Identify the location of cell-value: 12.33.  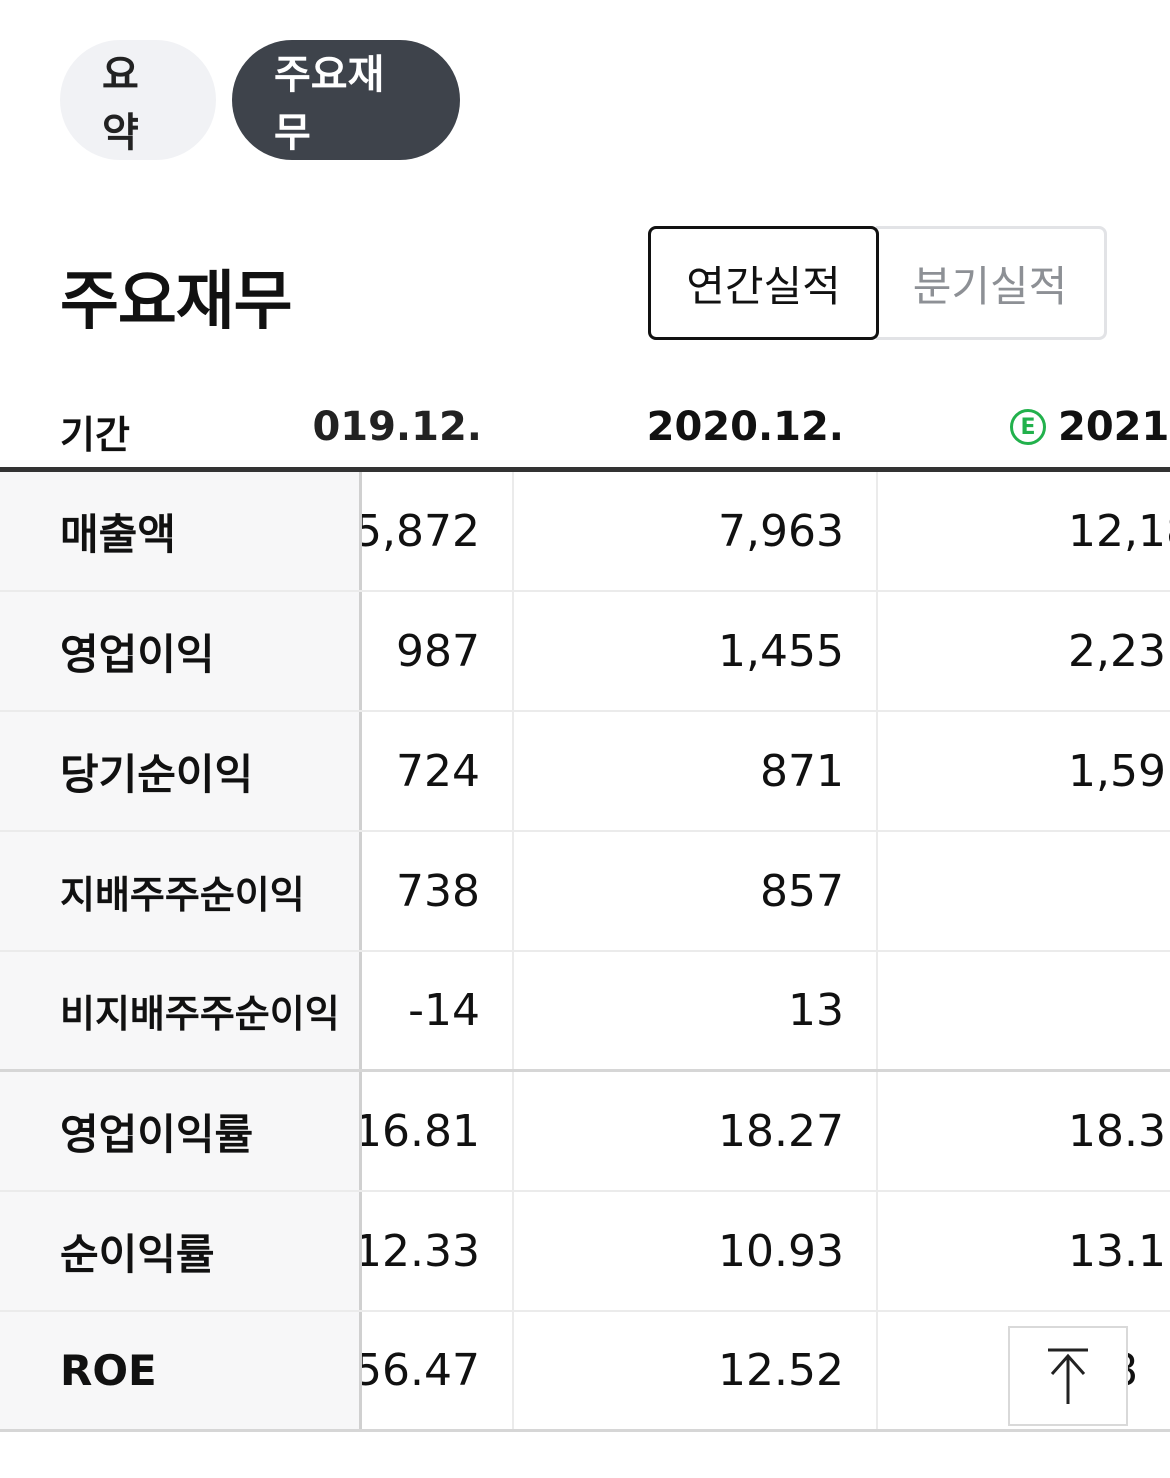
(438, 1251).